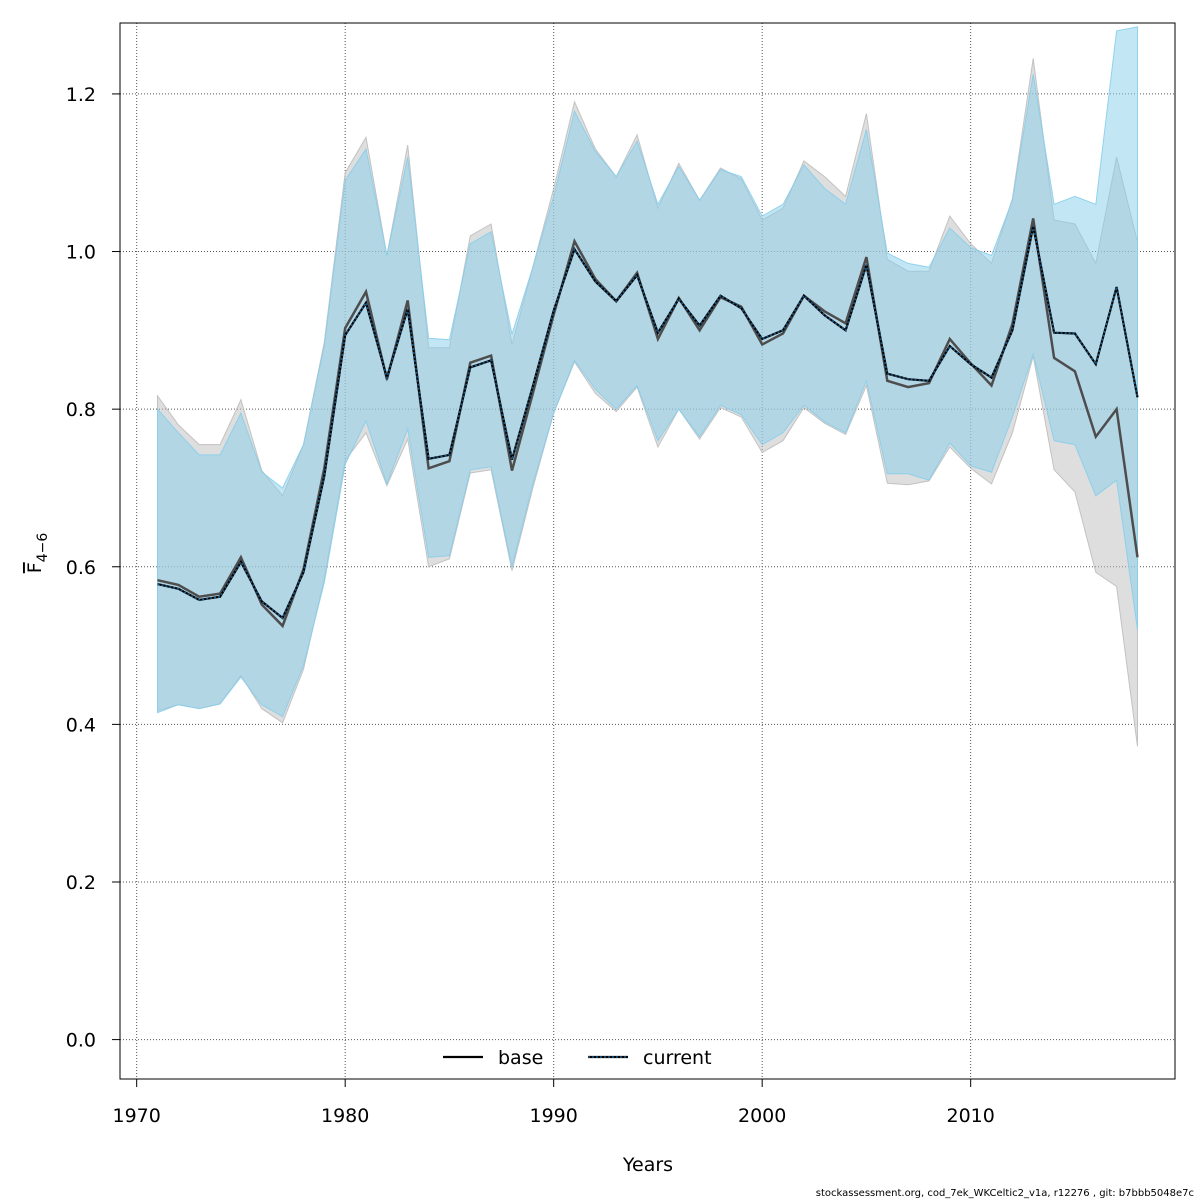 This screenshot has width=1200, height=1200. I want to click on legend-label-base: base, so click(520, 1058).